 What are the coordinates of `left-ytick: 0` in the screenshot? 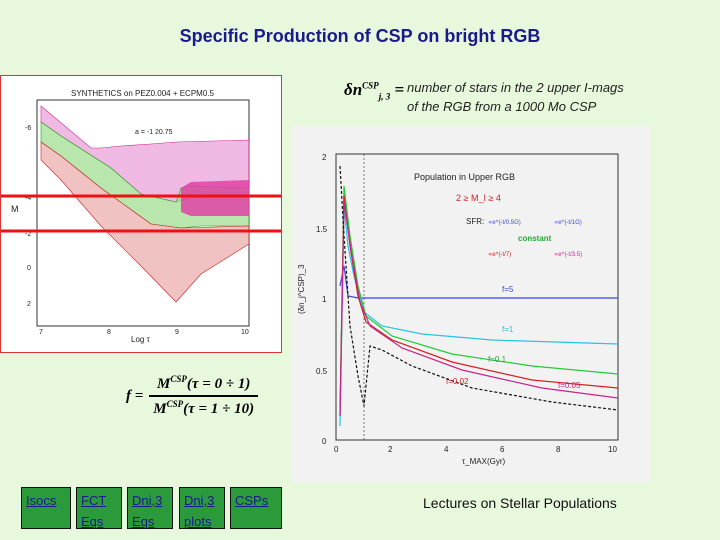 It's located at (29, 268).